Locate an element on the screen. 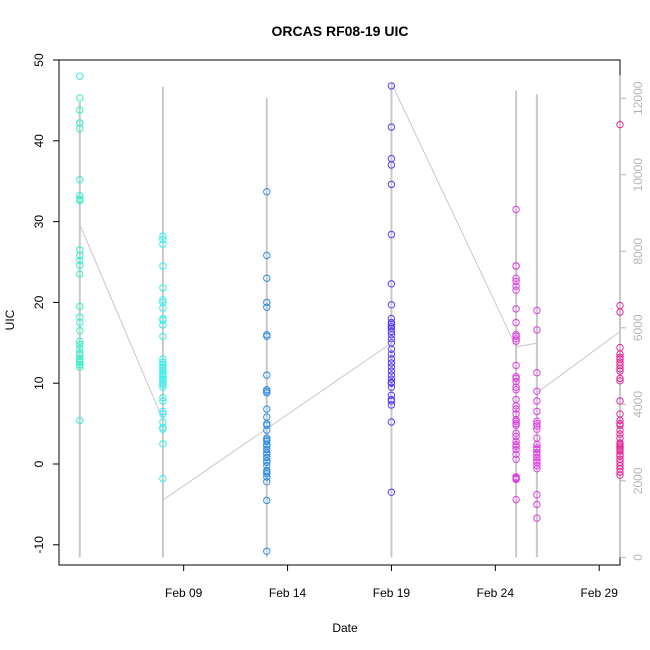 The width and height of the screenshot is (650, 650). y-axis-label: UIC is located at coordinates (10, 319).